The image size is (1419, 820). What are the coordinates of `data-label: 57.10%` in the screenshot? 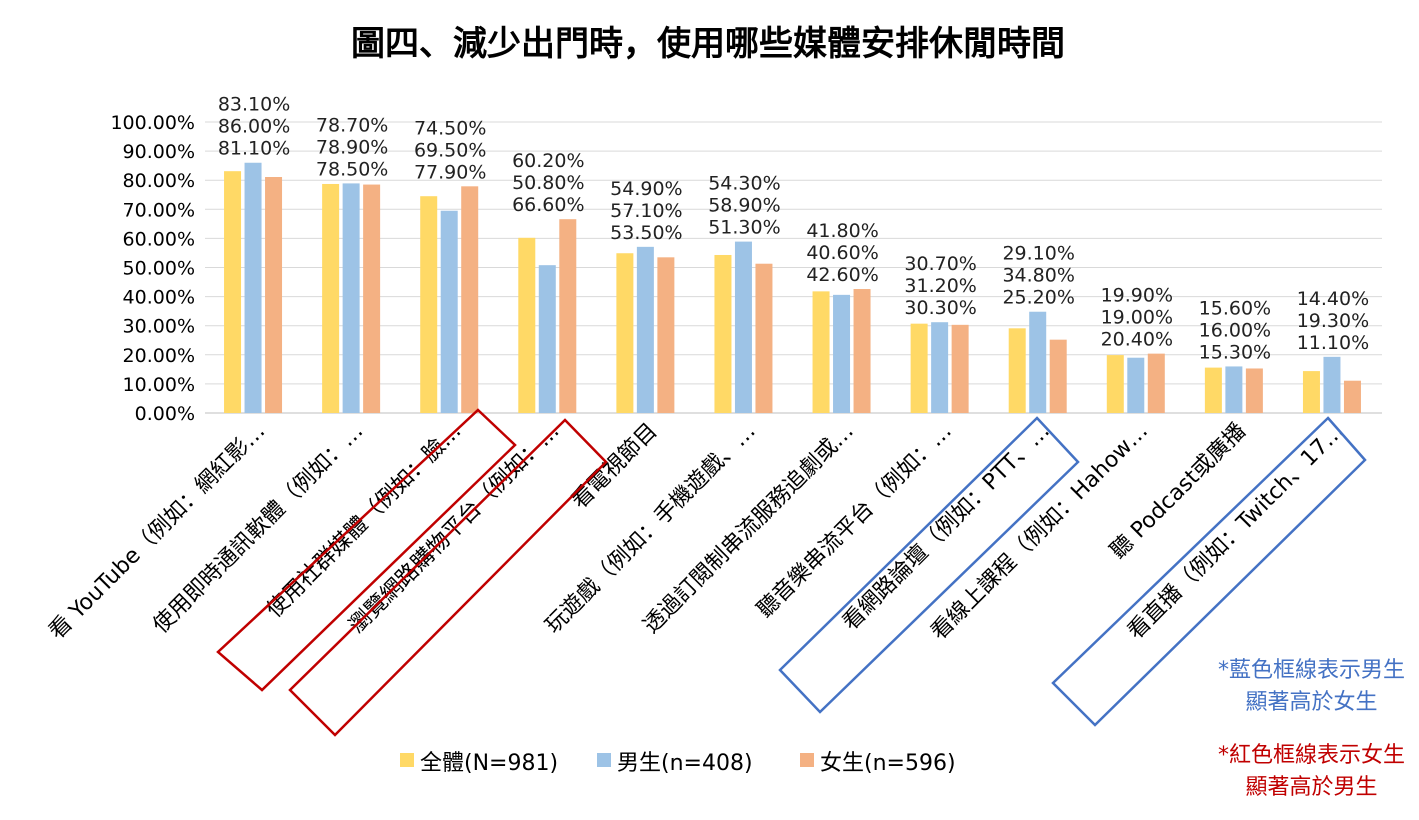 It's located at (646, 211).